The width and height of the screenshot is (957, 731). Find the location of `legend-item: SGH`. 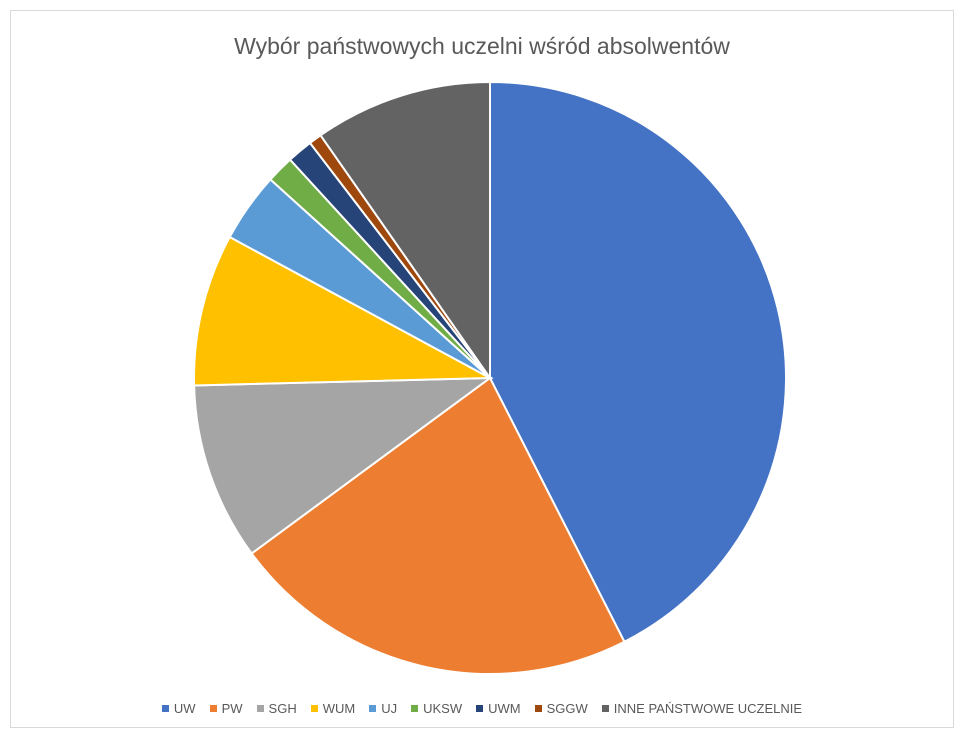

legend-item: SGH is located at coordinates (276, 708).